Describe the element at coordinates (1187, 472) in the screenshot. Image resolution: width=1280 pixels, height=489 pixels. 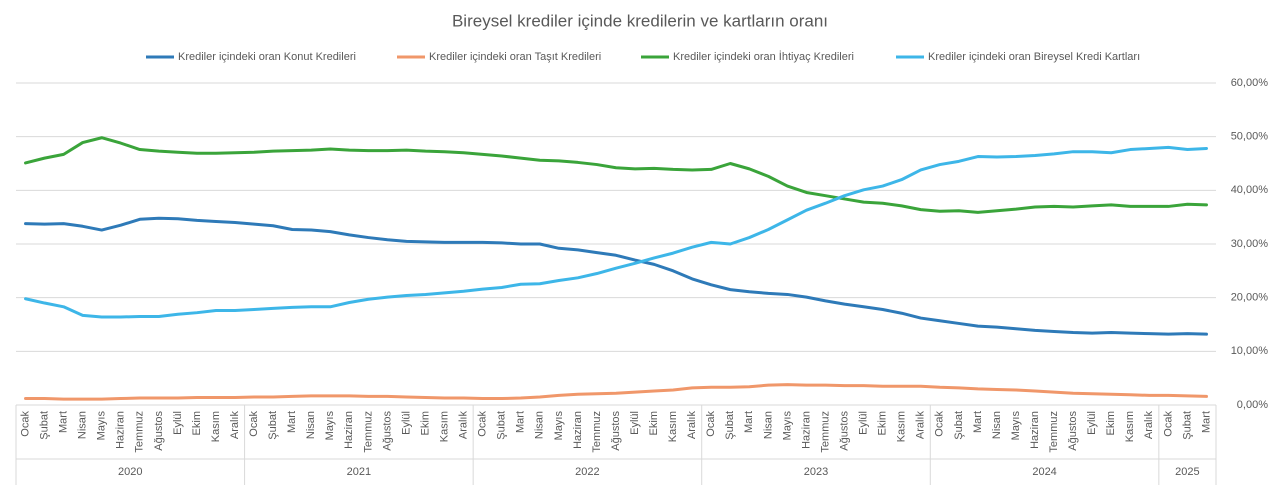
I see `year-label: 2025` at that location.